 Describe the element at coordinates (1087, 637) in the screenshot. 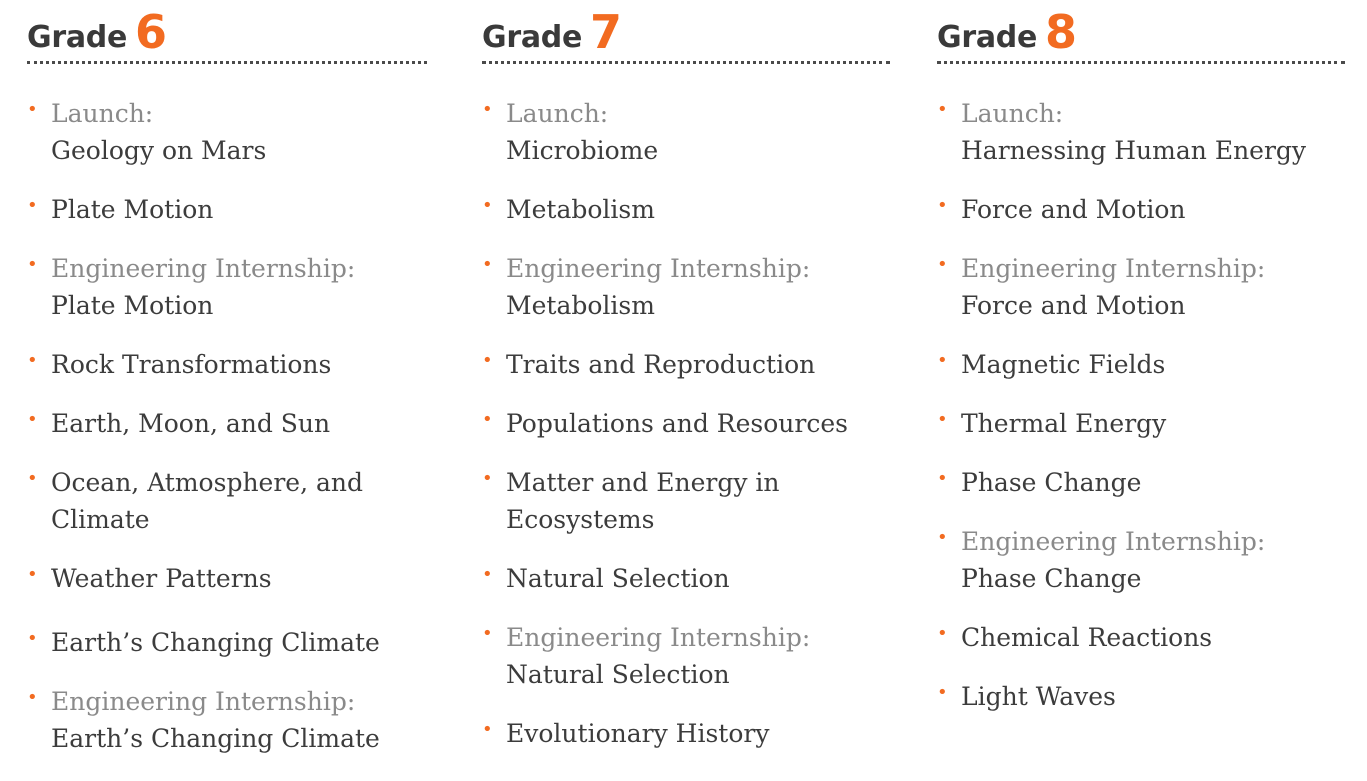

I see `unit-title: Chemical Reactions` at that location.